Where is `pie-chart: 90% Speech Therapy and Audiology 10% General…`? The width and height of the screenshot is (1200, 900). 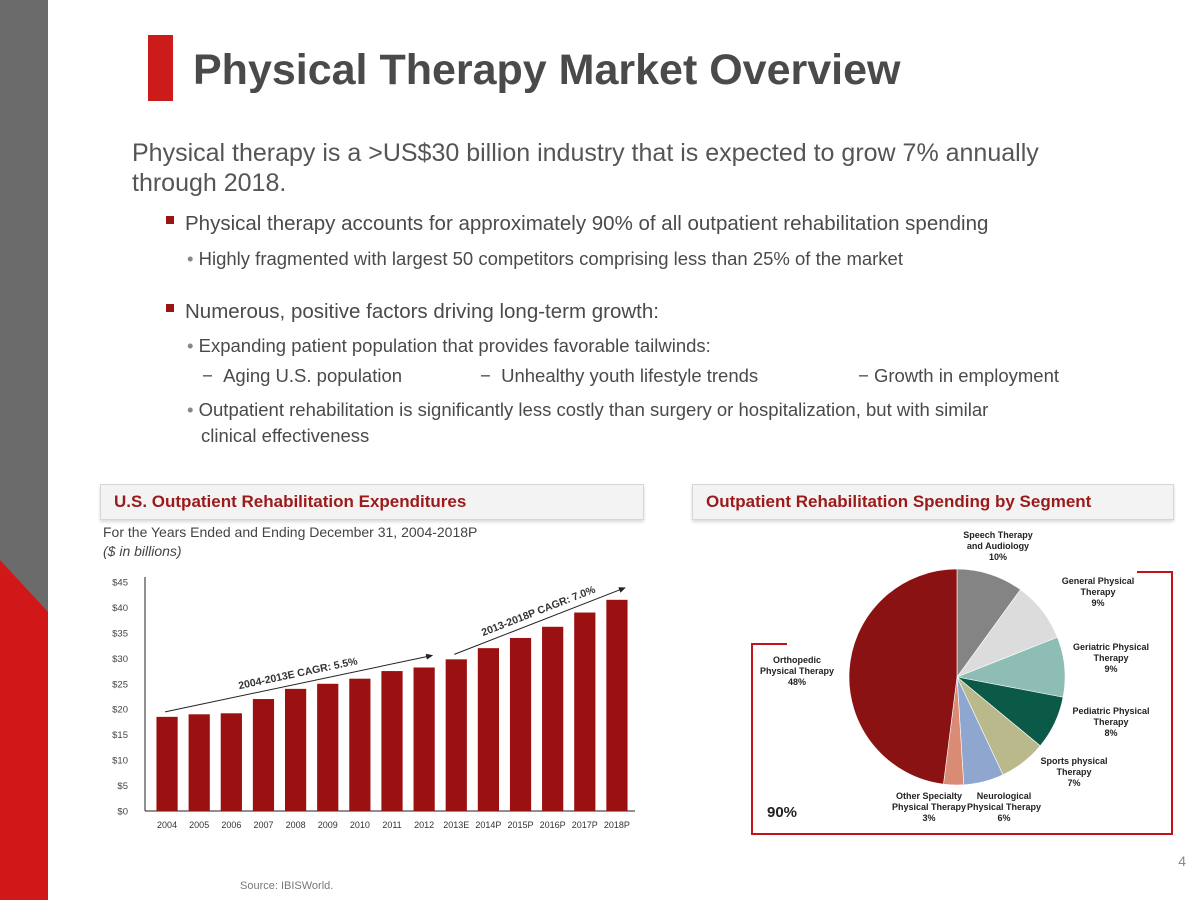 pie-chart: 90% Speech Therapy and Audiology 10% General… is located at coordinates (962, 682).